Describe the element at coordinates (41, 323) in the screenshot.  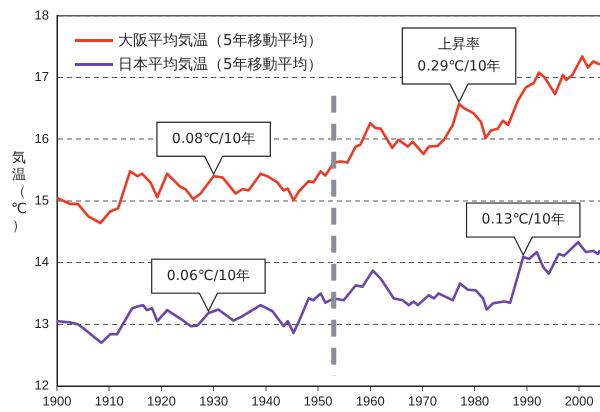
I see `y-tick-label: 13` at that location.